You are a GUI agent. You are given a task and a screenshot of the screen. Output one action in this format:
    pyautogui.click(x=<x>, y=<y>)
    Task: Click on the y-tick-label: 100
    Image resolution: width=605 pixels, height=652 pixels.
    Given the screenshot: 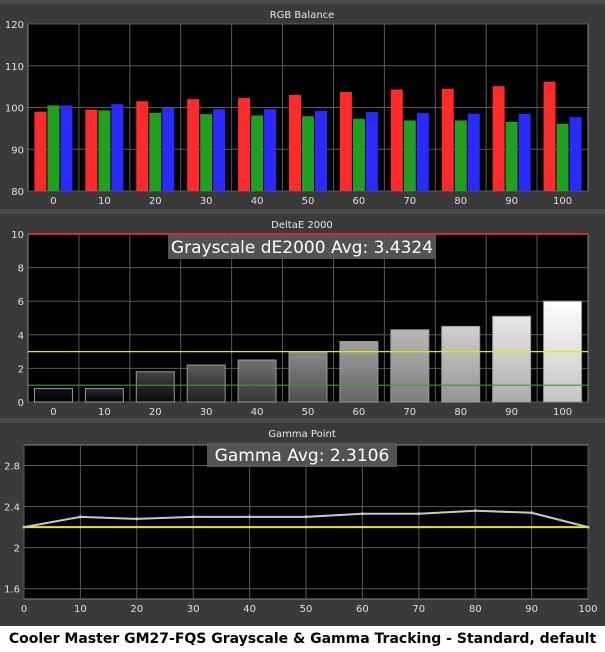 What is the action you would take?
    pyautogui.click(x=14, y=109)
    